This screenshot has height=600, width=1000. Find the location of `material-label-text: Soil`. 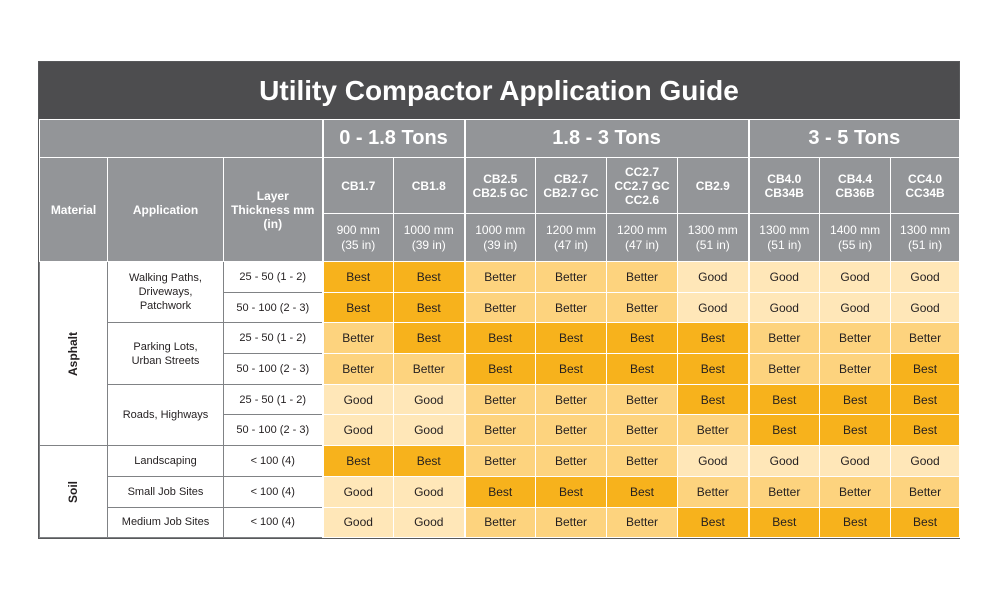

material-label-text: Soil is located at coordinates (73, 491).